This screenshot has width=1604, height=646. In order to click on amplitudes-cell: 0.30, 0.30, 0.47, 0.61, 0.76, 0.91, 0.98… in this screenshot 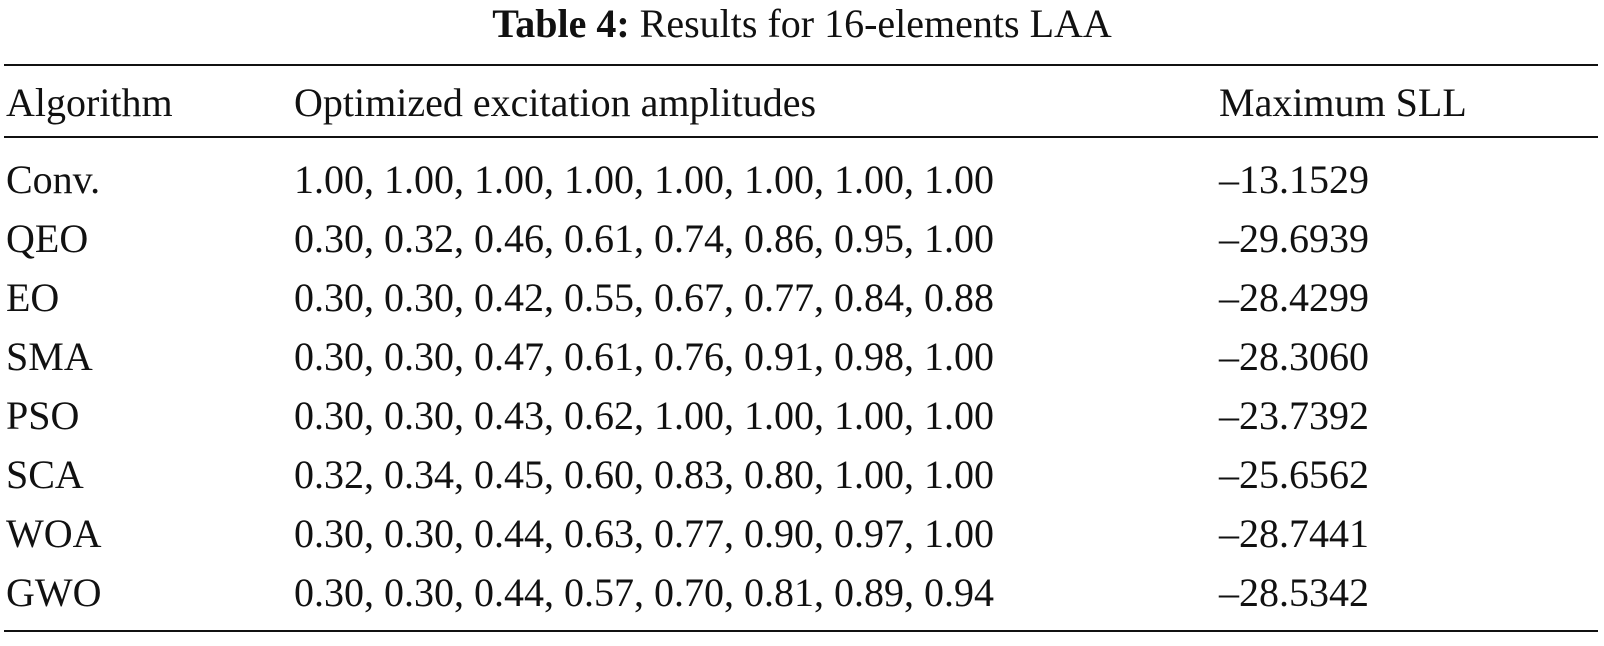, I will do `click(644, 356)`.